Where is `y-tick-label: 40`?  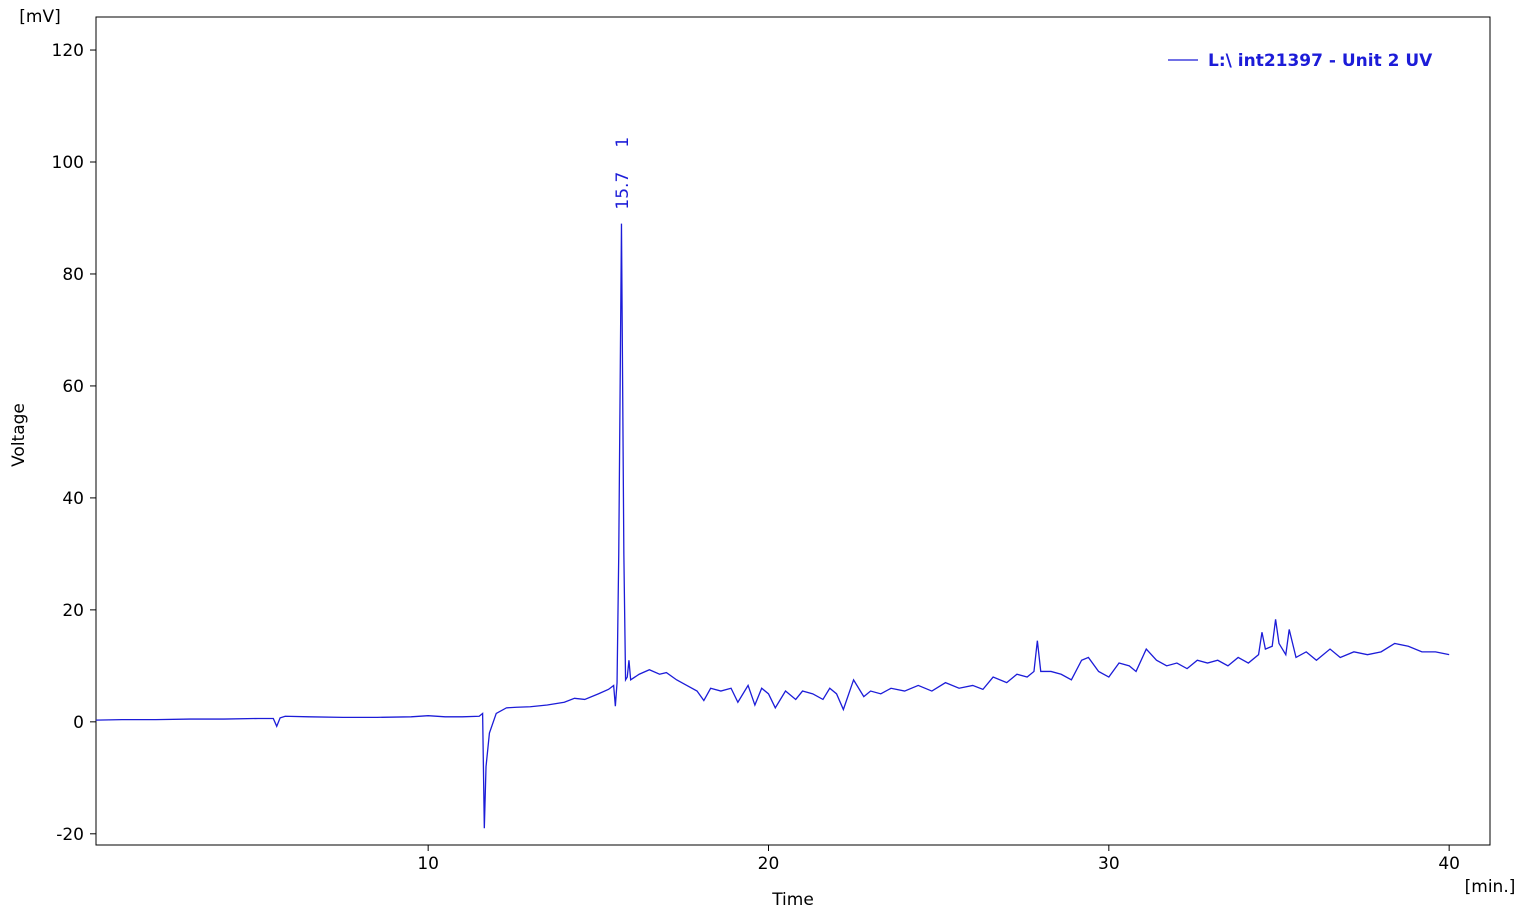
y-tick-label: 40 is located at coordinates (73, 499).